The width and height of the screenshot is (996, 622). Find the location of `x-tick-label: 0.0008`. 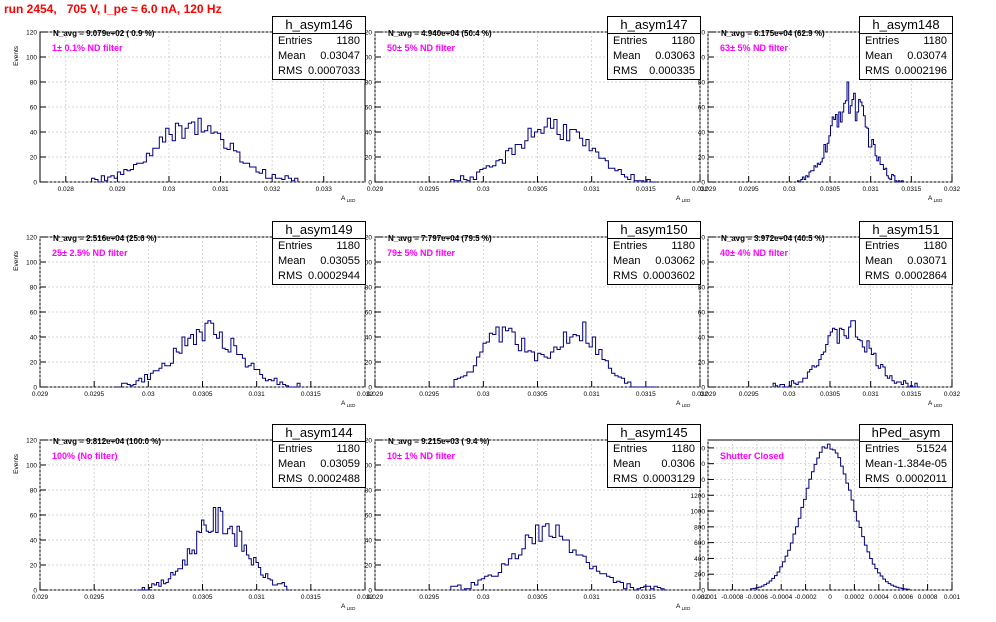

x-tick-label: 0.0008 is located at coordinates (928, 597).